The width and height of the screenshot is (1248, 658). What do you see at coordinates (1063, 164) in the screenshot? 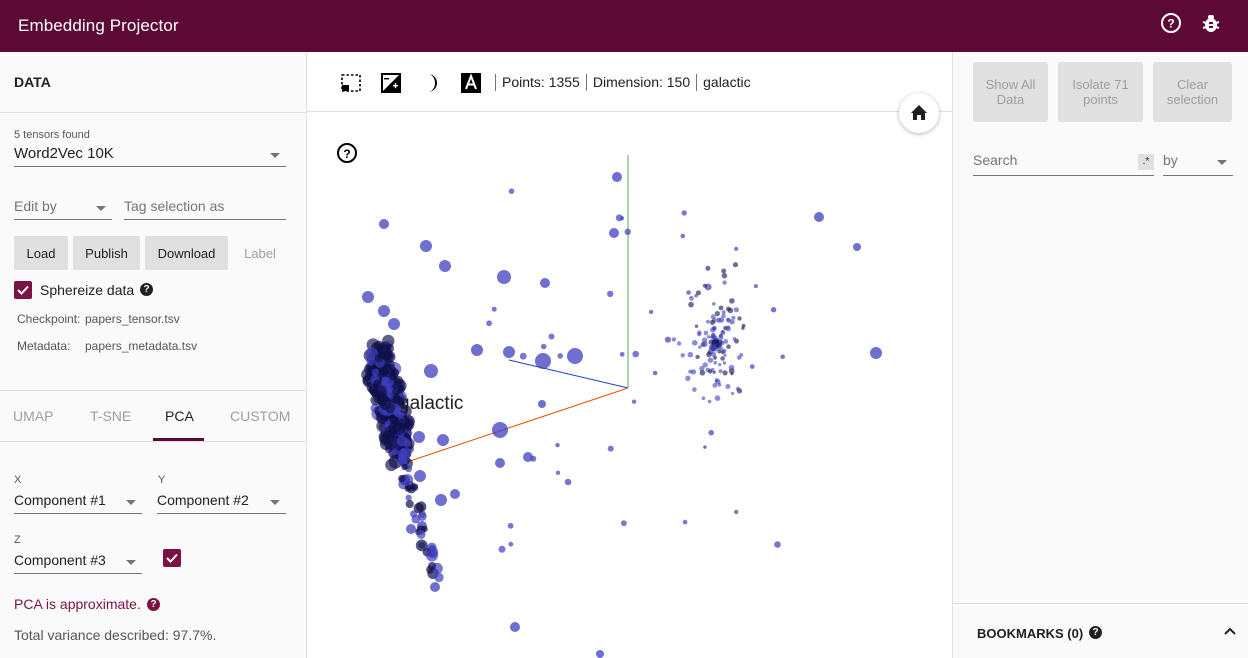
I see `search-input: Search .*` at bounding box center [1063, 164].